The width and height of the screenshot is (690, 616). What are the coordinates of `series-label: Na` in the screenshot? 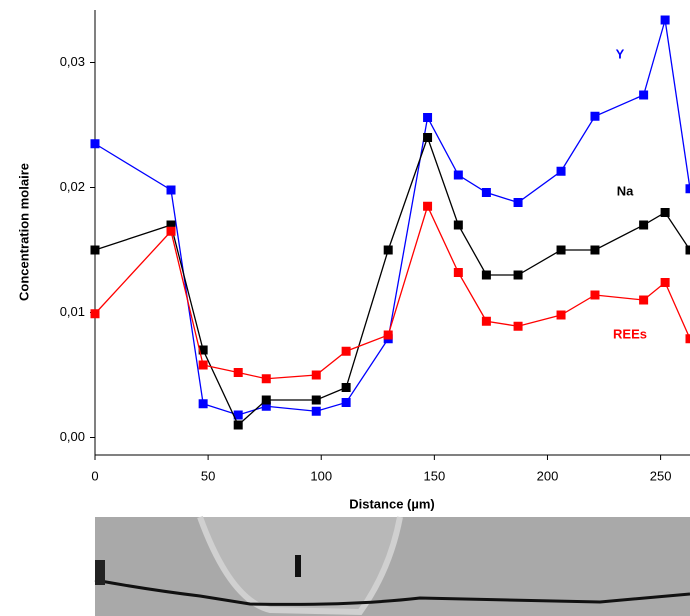 It's located at (625, 190).